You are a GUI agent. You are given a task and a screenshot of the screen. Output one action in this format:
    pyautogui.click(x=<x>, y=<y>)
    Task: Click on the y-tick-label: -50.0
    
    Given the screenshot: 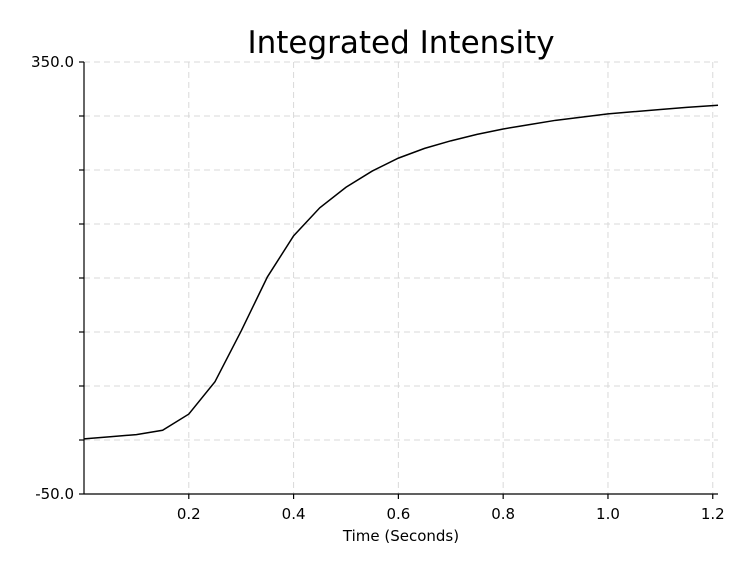 What is the action you would take?
    pyautogui.click(x=54, y=494)
    